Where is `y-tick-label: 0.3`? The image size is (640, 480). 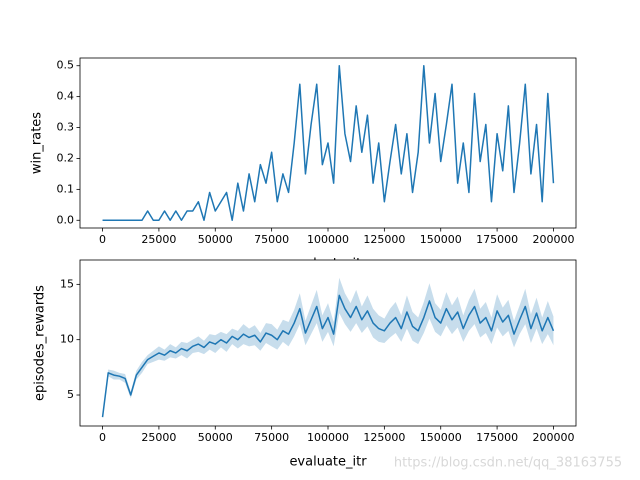
y-tick-label: 0.3 is located at coordinates (66, 127).